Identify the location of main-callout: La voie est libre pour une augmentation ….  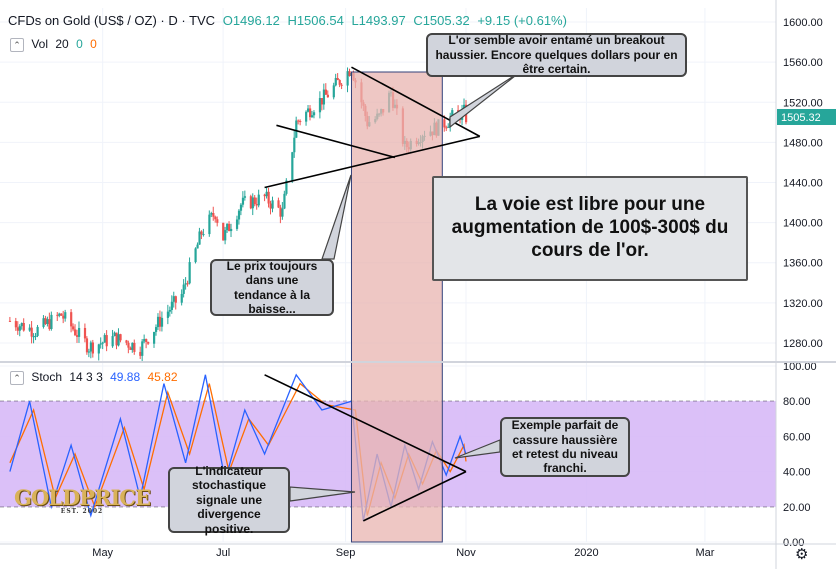
(590, 228).